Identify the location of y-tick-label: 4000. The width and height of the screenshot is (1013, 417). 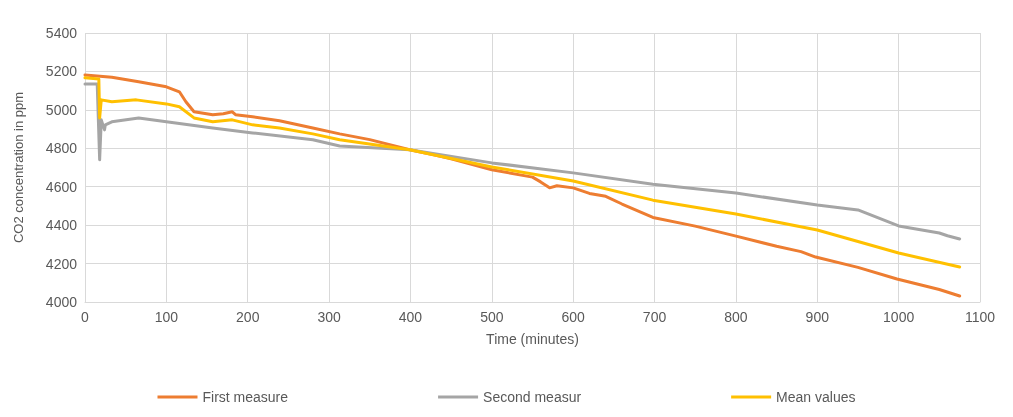
(61, 302).